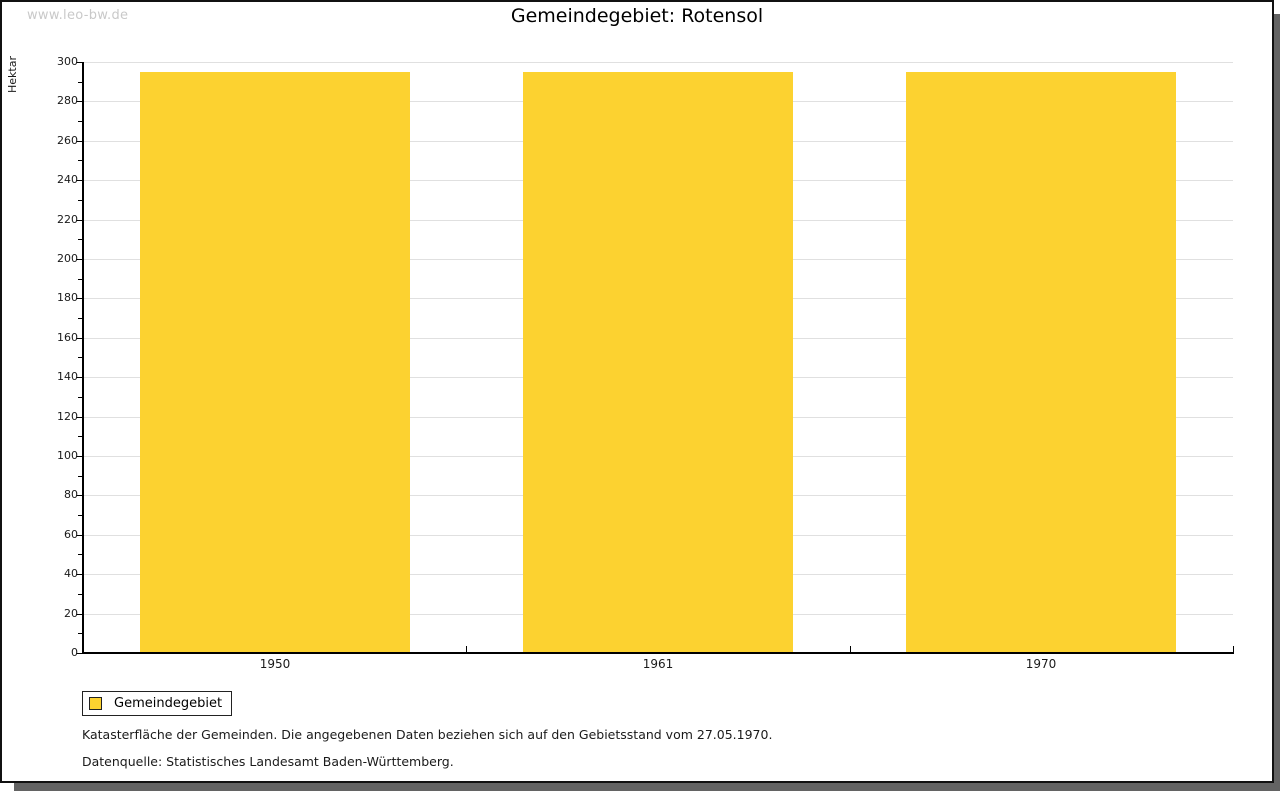  What do you see at coordinates (83, 358) in the screenshot?
I see `y-axis-line` at bounding box center [83, 358].